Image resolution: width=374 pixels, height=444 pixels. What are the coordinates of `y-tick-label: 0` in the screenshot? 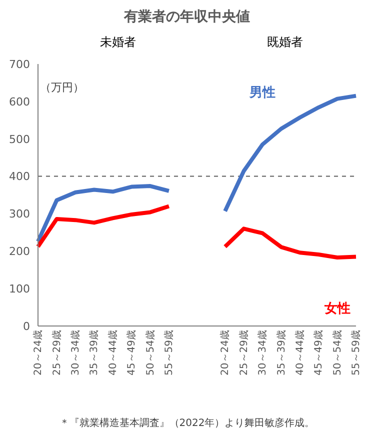 It's located at (26, 326).